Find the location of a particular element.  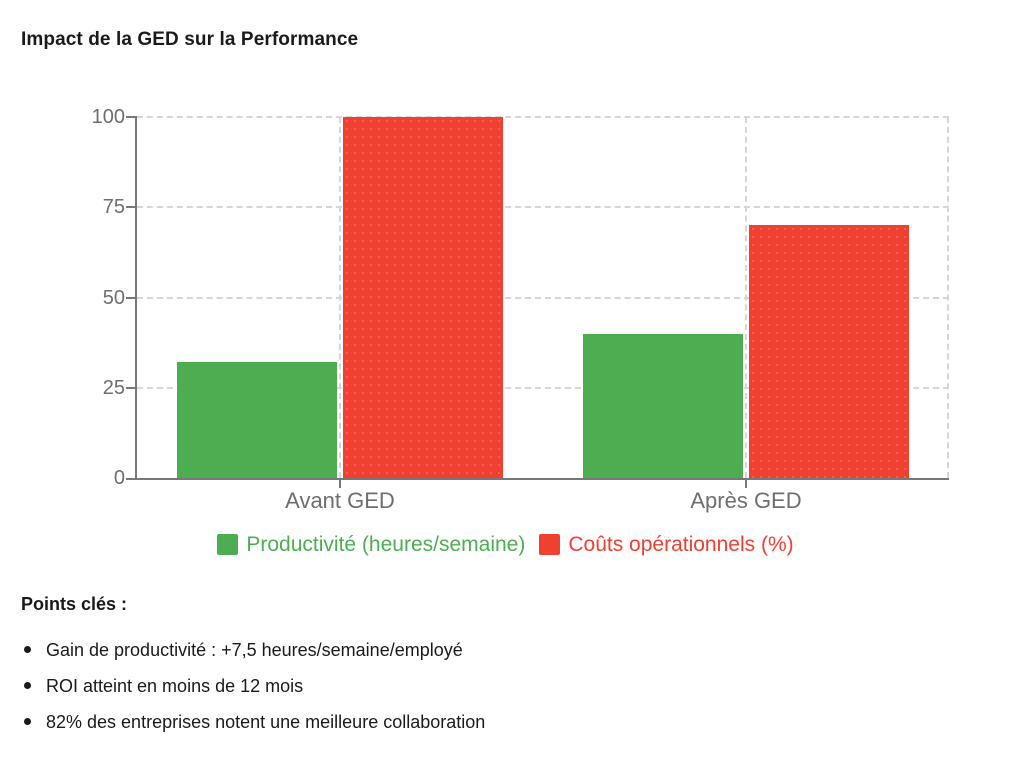

legend-label-productivite: Productivité (heures/semaine) is located at coordinates (386, 544).